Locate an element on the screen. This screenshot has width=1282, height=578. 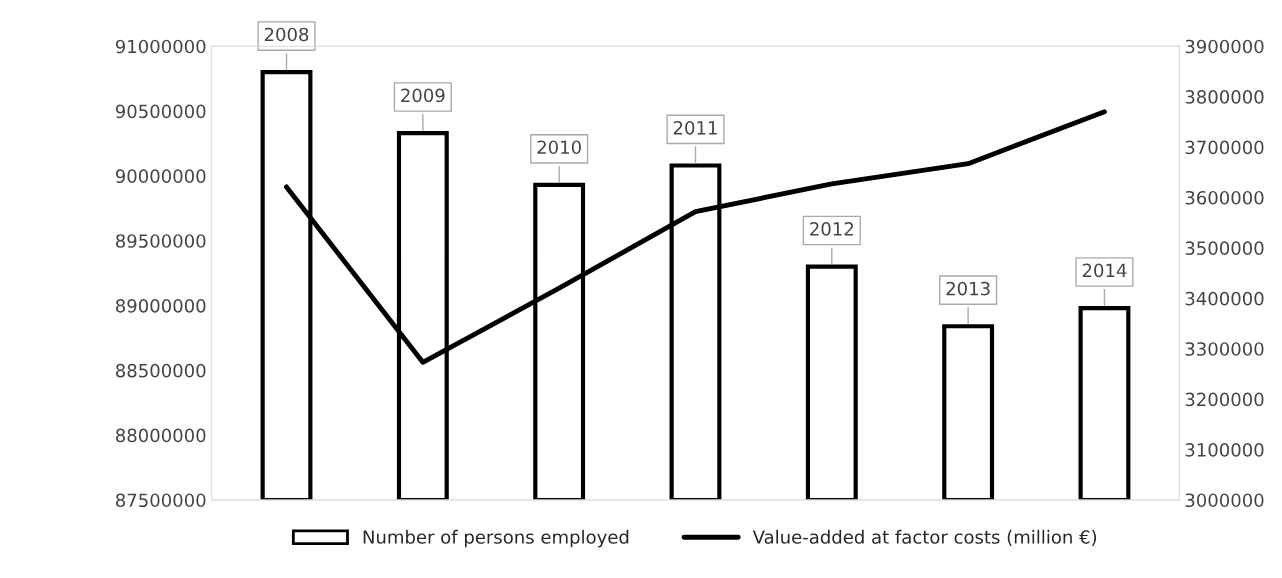
y2-tick-label: 3700000 is located at coordinates (1224, 147).